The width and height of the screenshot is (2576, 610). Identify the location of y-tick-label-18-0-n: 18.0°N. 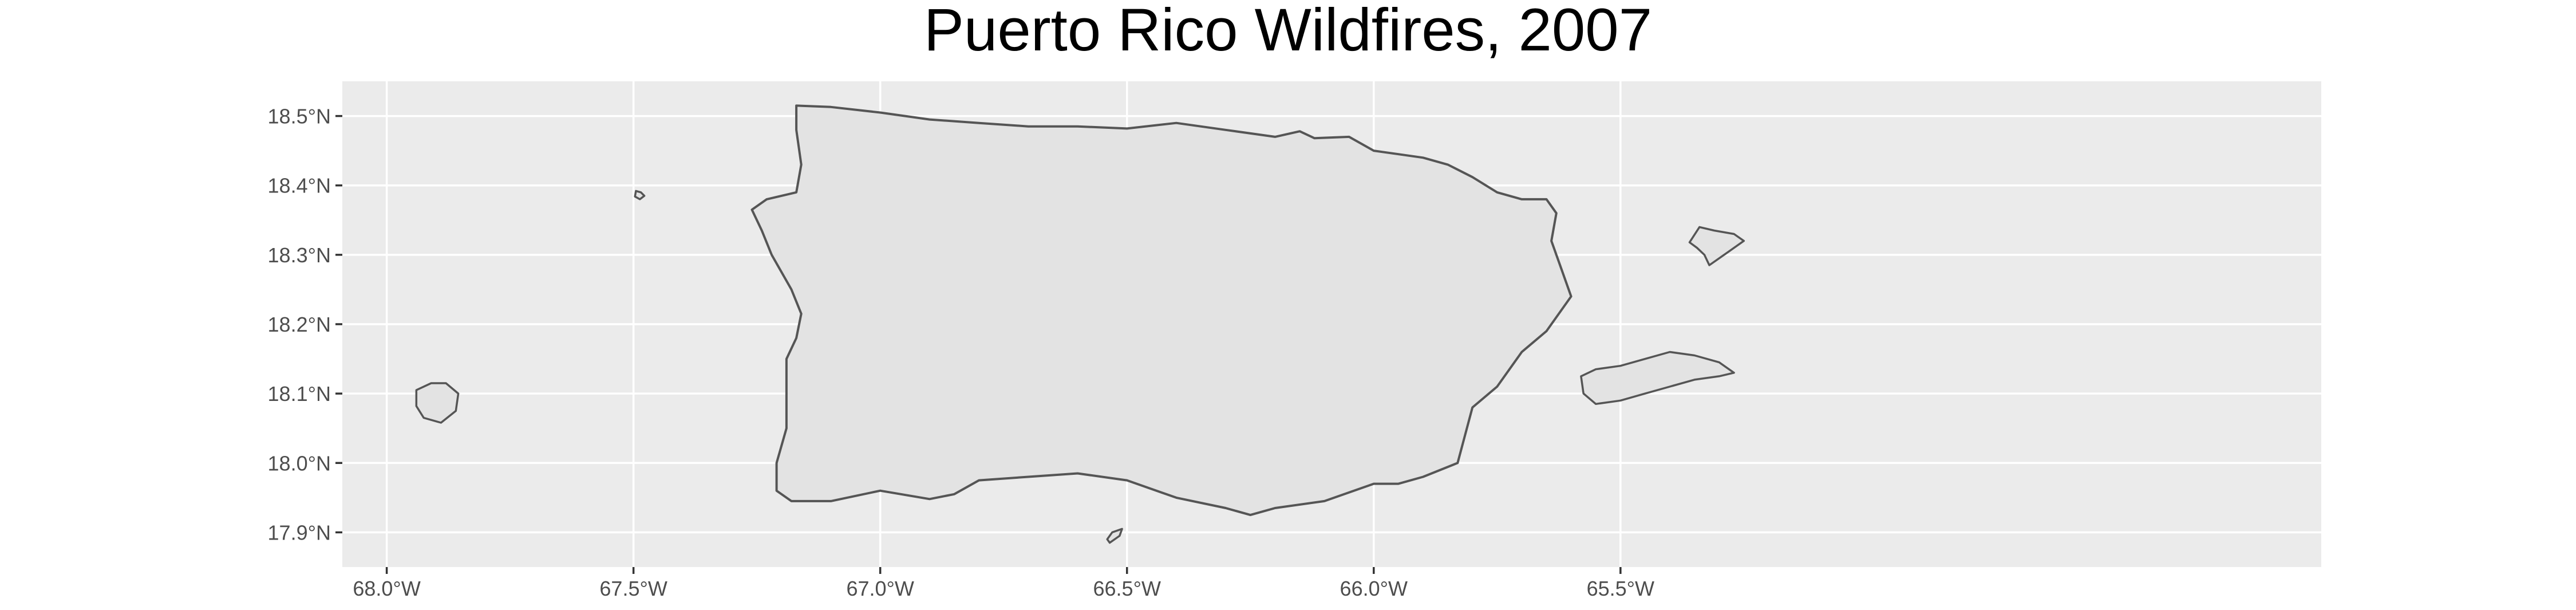
(299, 463).